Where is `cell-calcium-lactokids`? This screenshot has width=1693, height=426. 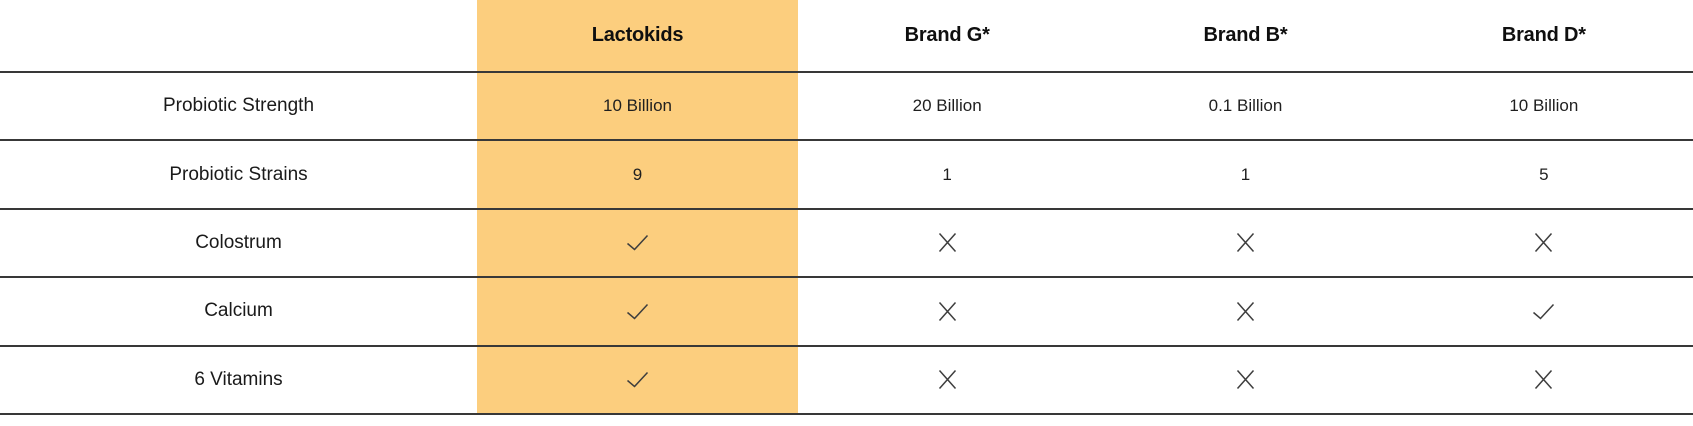 cell-calcium-lactokids is located at coordinates (637, 311).